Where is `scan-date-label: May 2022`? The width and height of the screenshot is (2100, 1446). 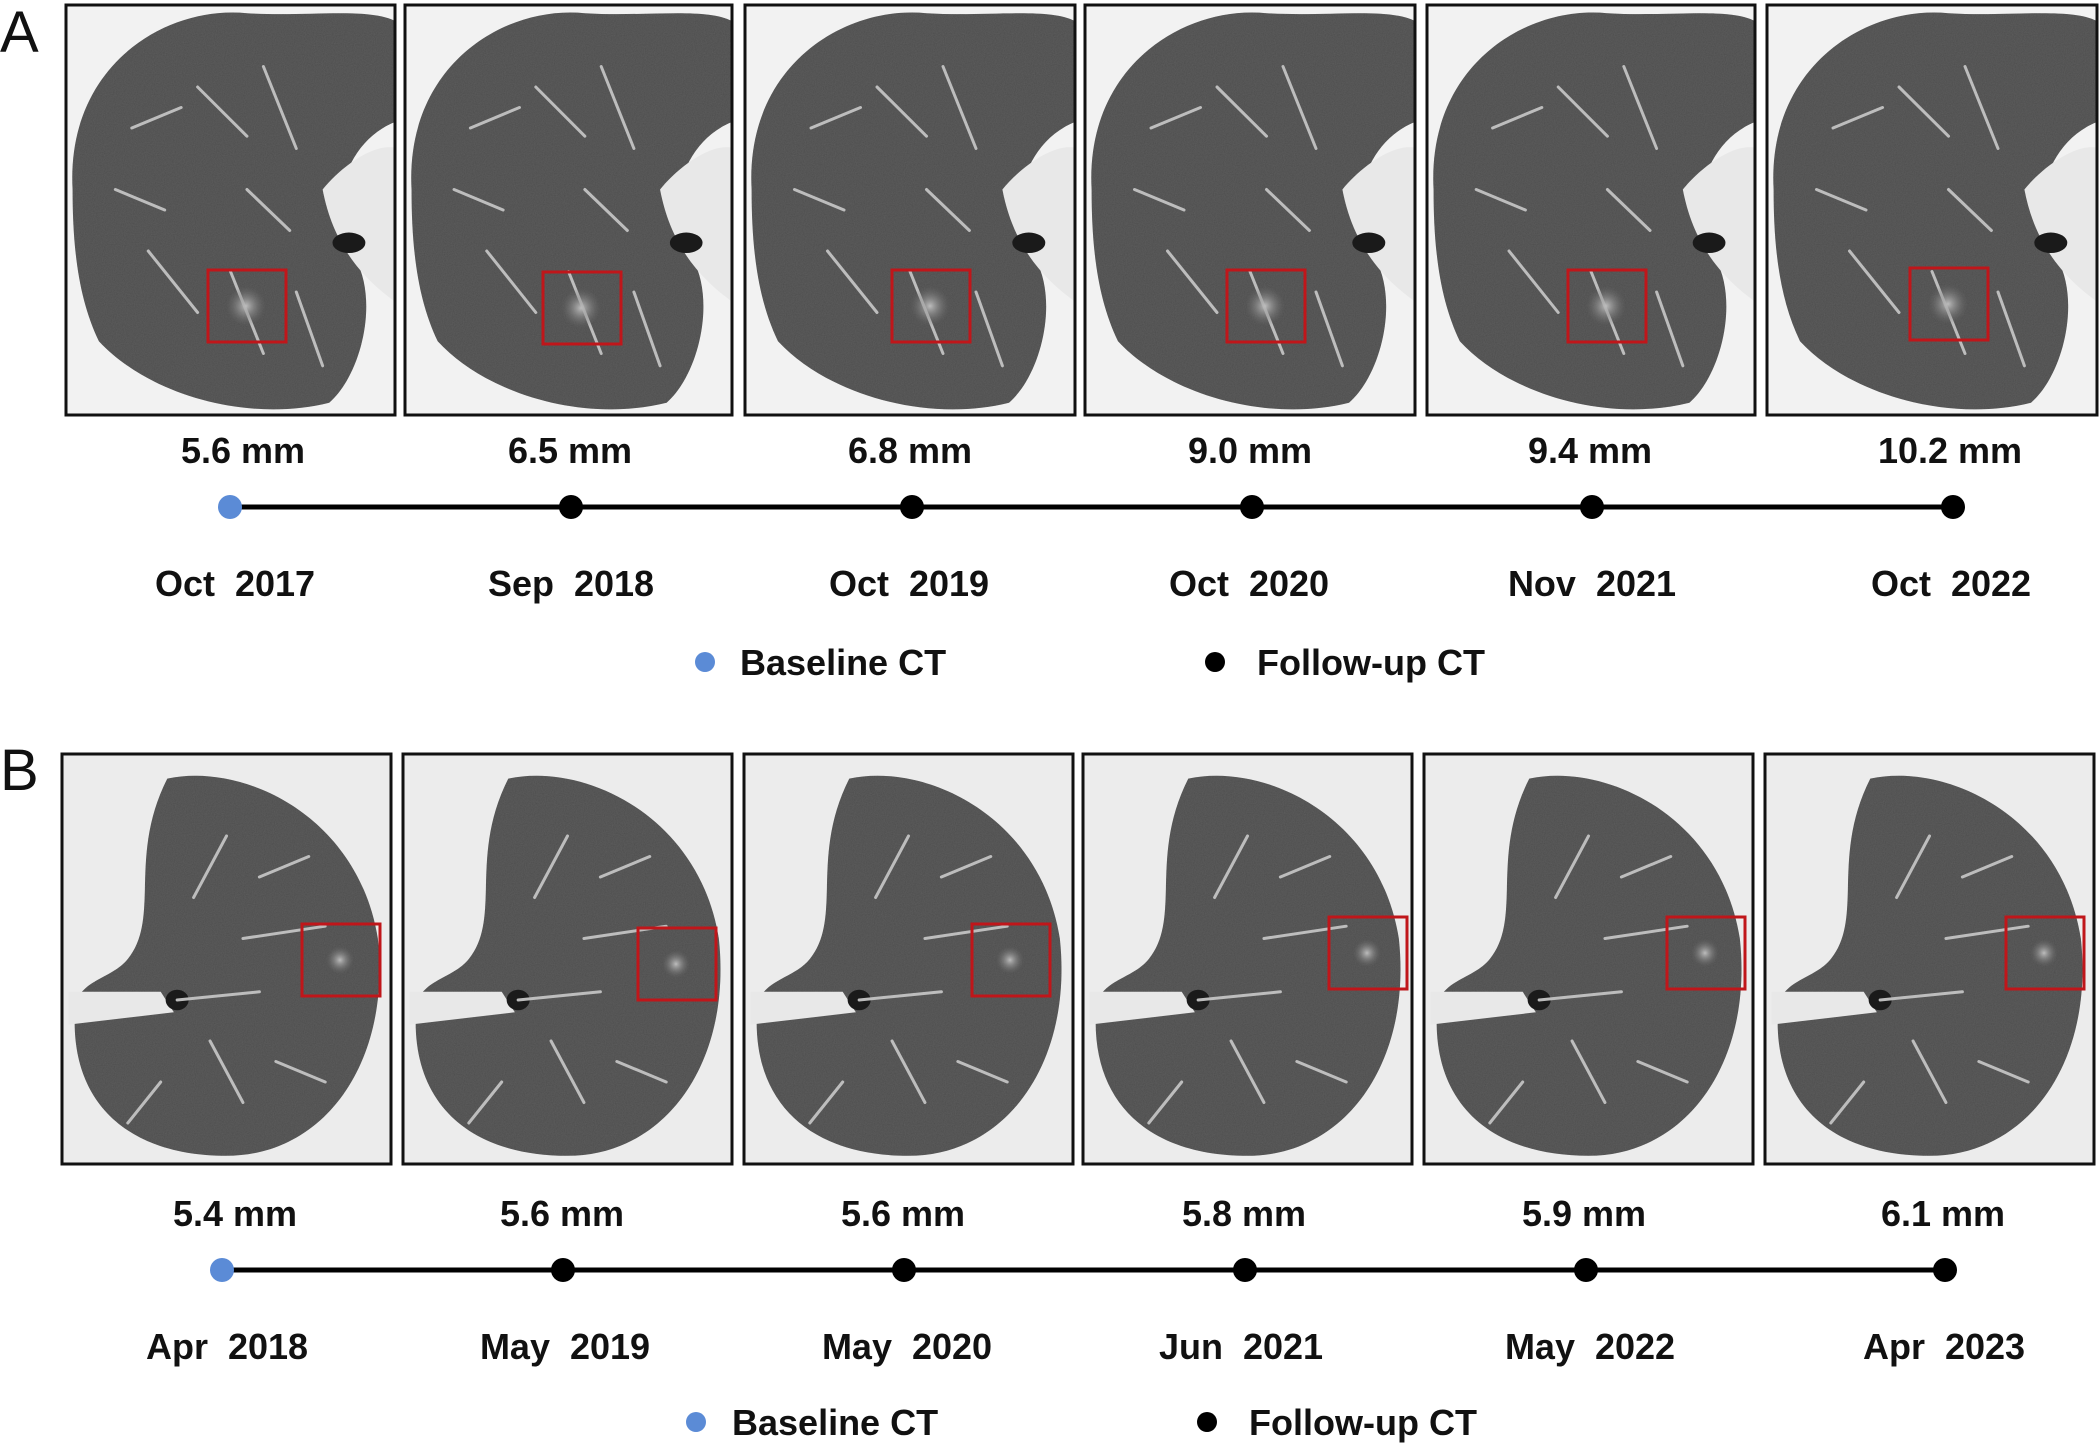
scan-date-label: May 2022 is located at coordinates (1590, 1346).